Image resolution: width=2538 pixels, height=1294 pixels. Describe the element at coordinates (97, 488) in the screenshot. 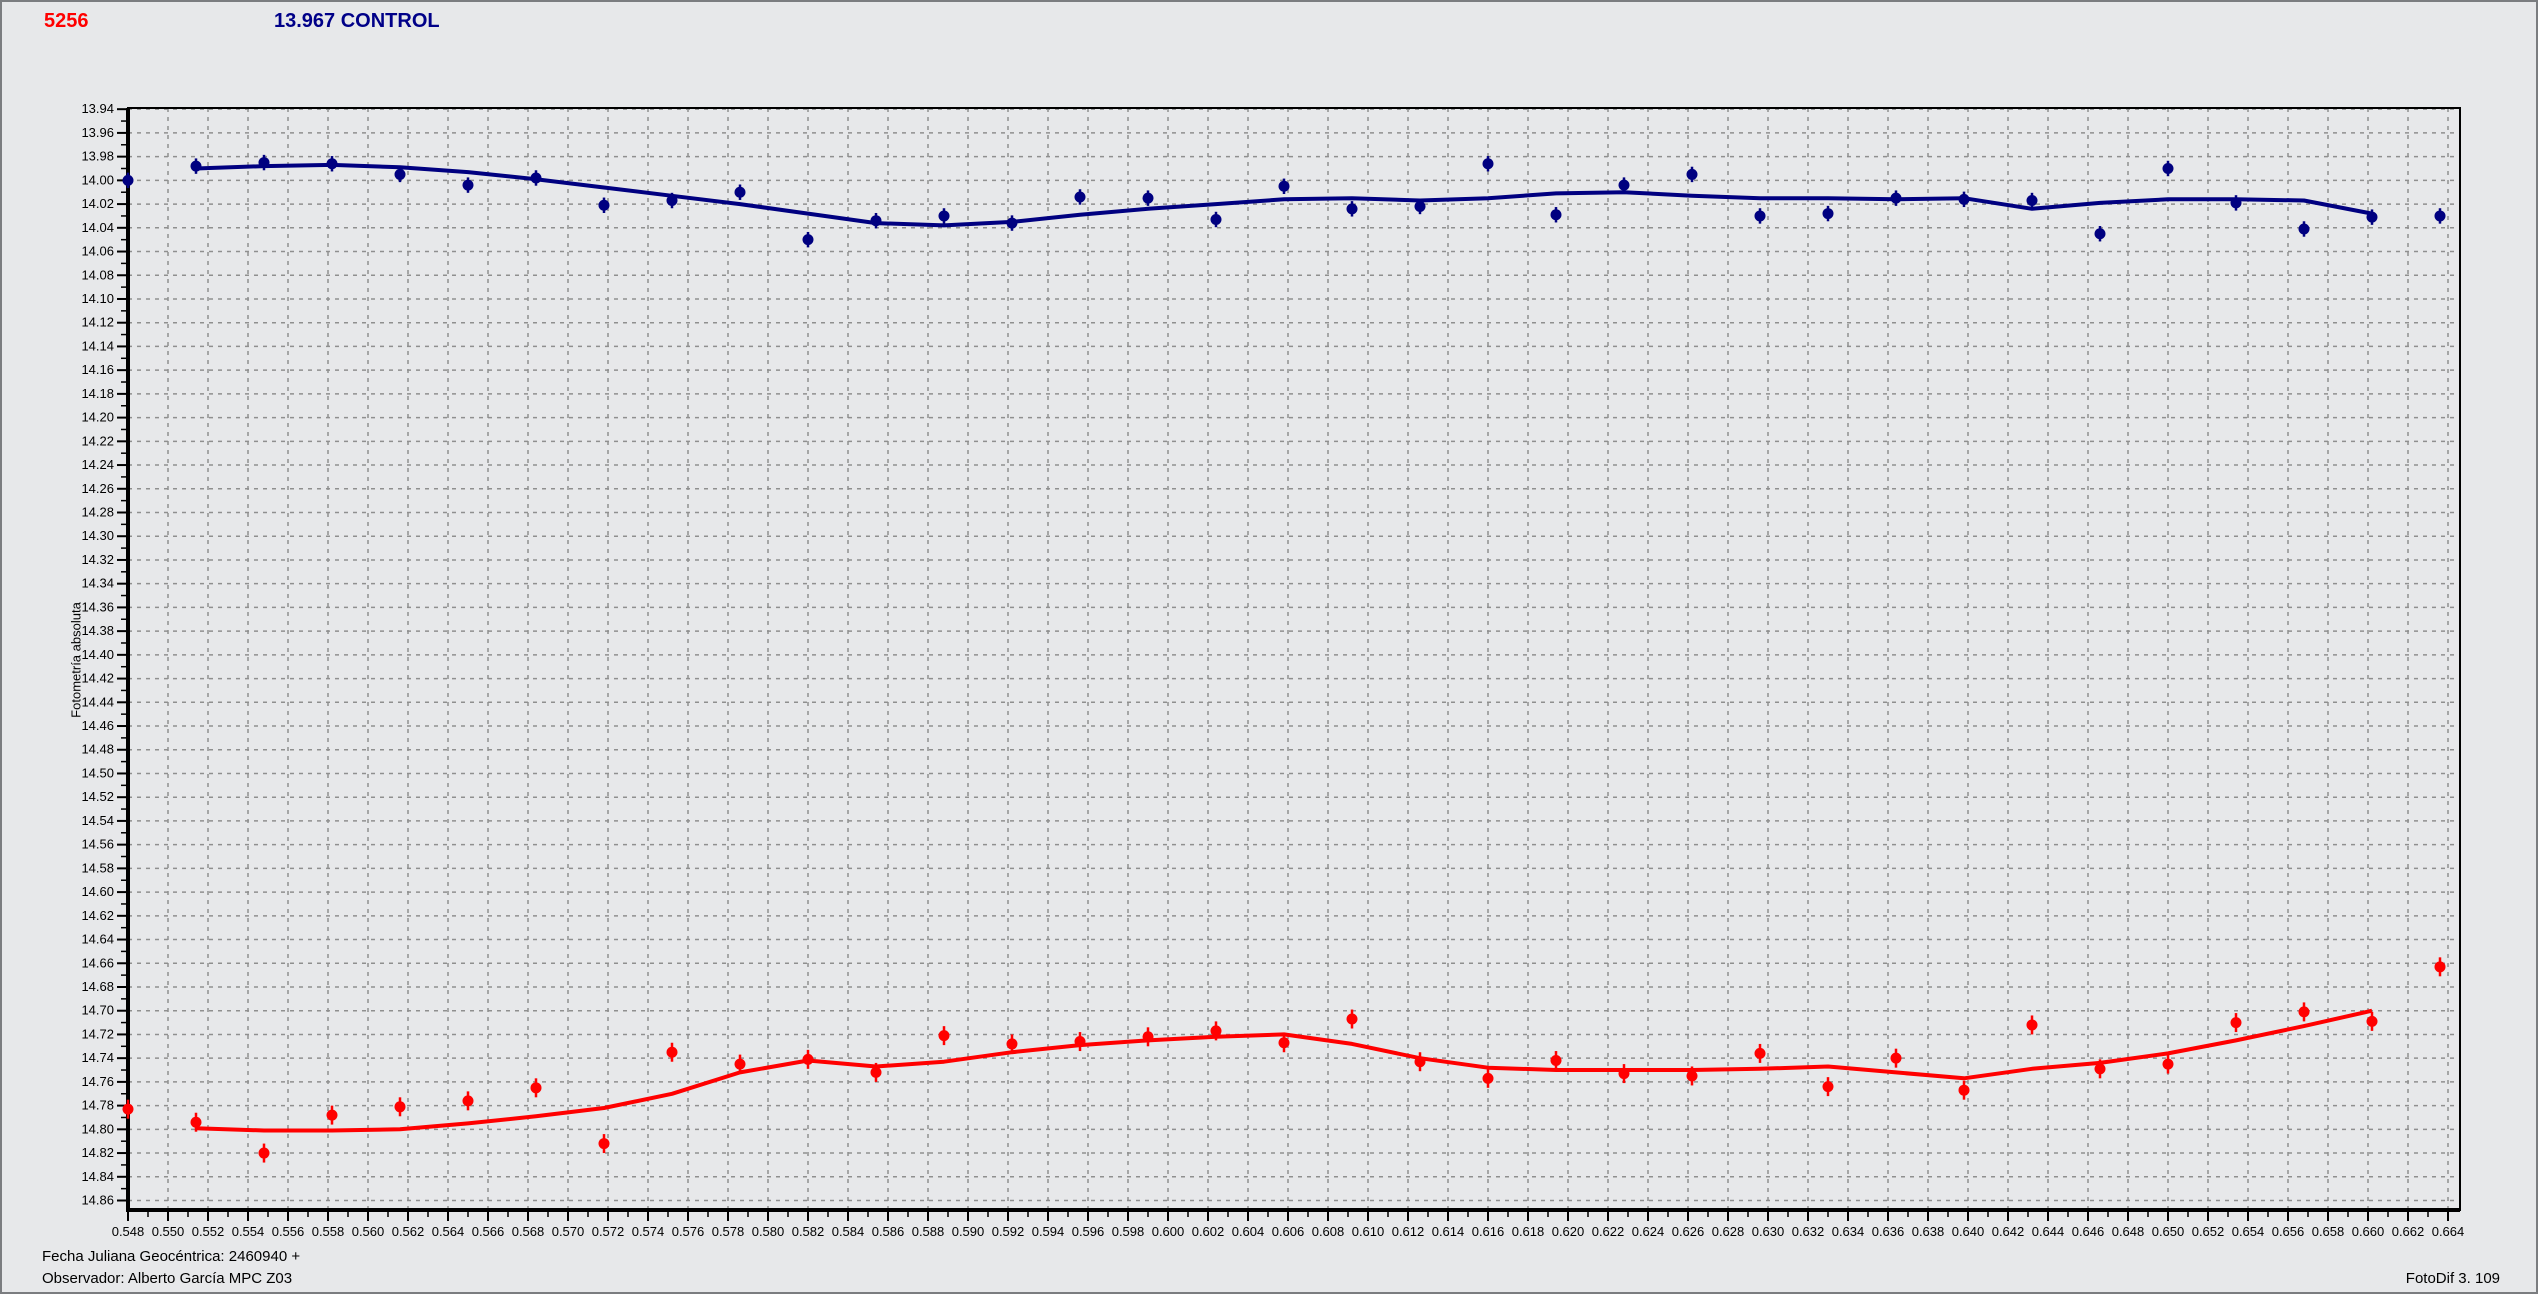

I see `y-tick-label: 14.26` at that location.